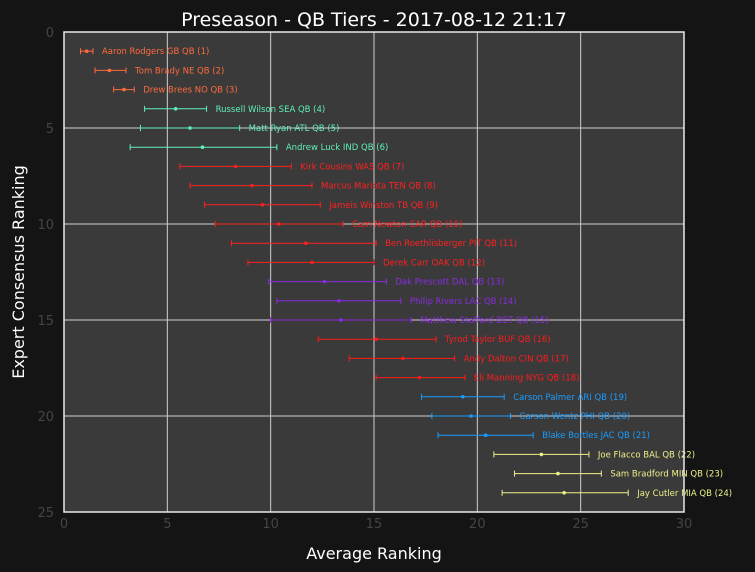 The width and height of the screenshot is (755, 572). What do you see at coordinates (239, 129) in the screenshot?
I see `player-errorbar: Matt Ryan ATL QB (5)` at bounding box center [239, 129].